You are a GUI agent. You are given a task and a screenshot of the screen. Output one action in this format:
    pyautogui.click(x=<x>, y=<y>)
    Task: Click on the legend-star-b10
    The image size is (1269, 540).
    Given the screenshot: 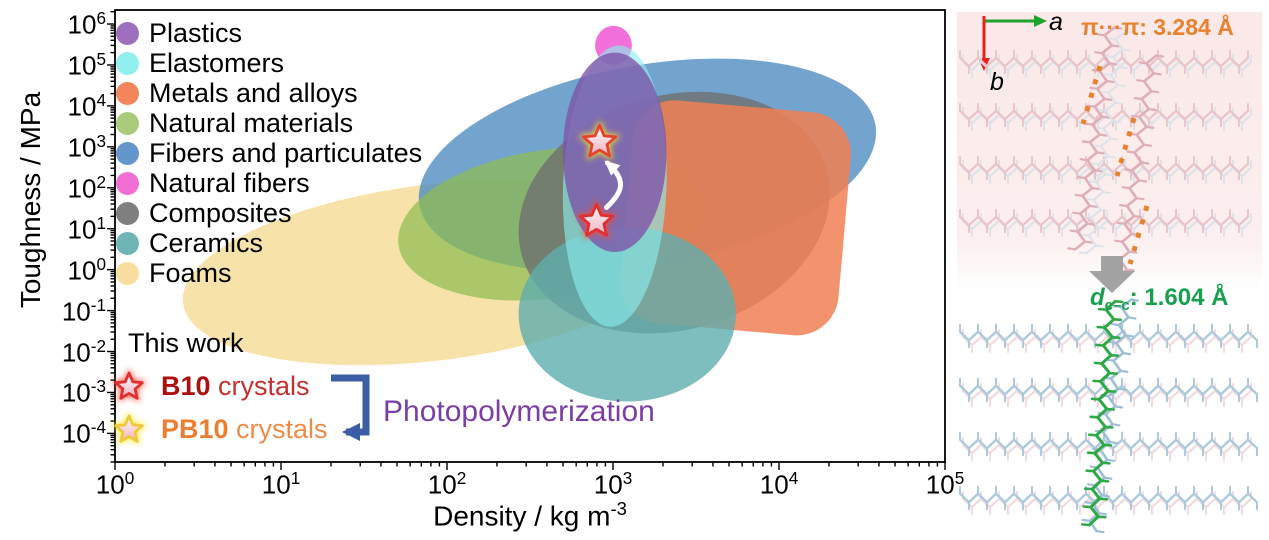 What is the action you would take?
    pyautogui.click(x=129, y=385)
    